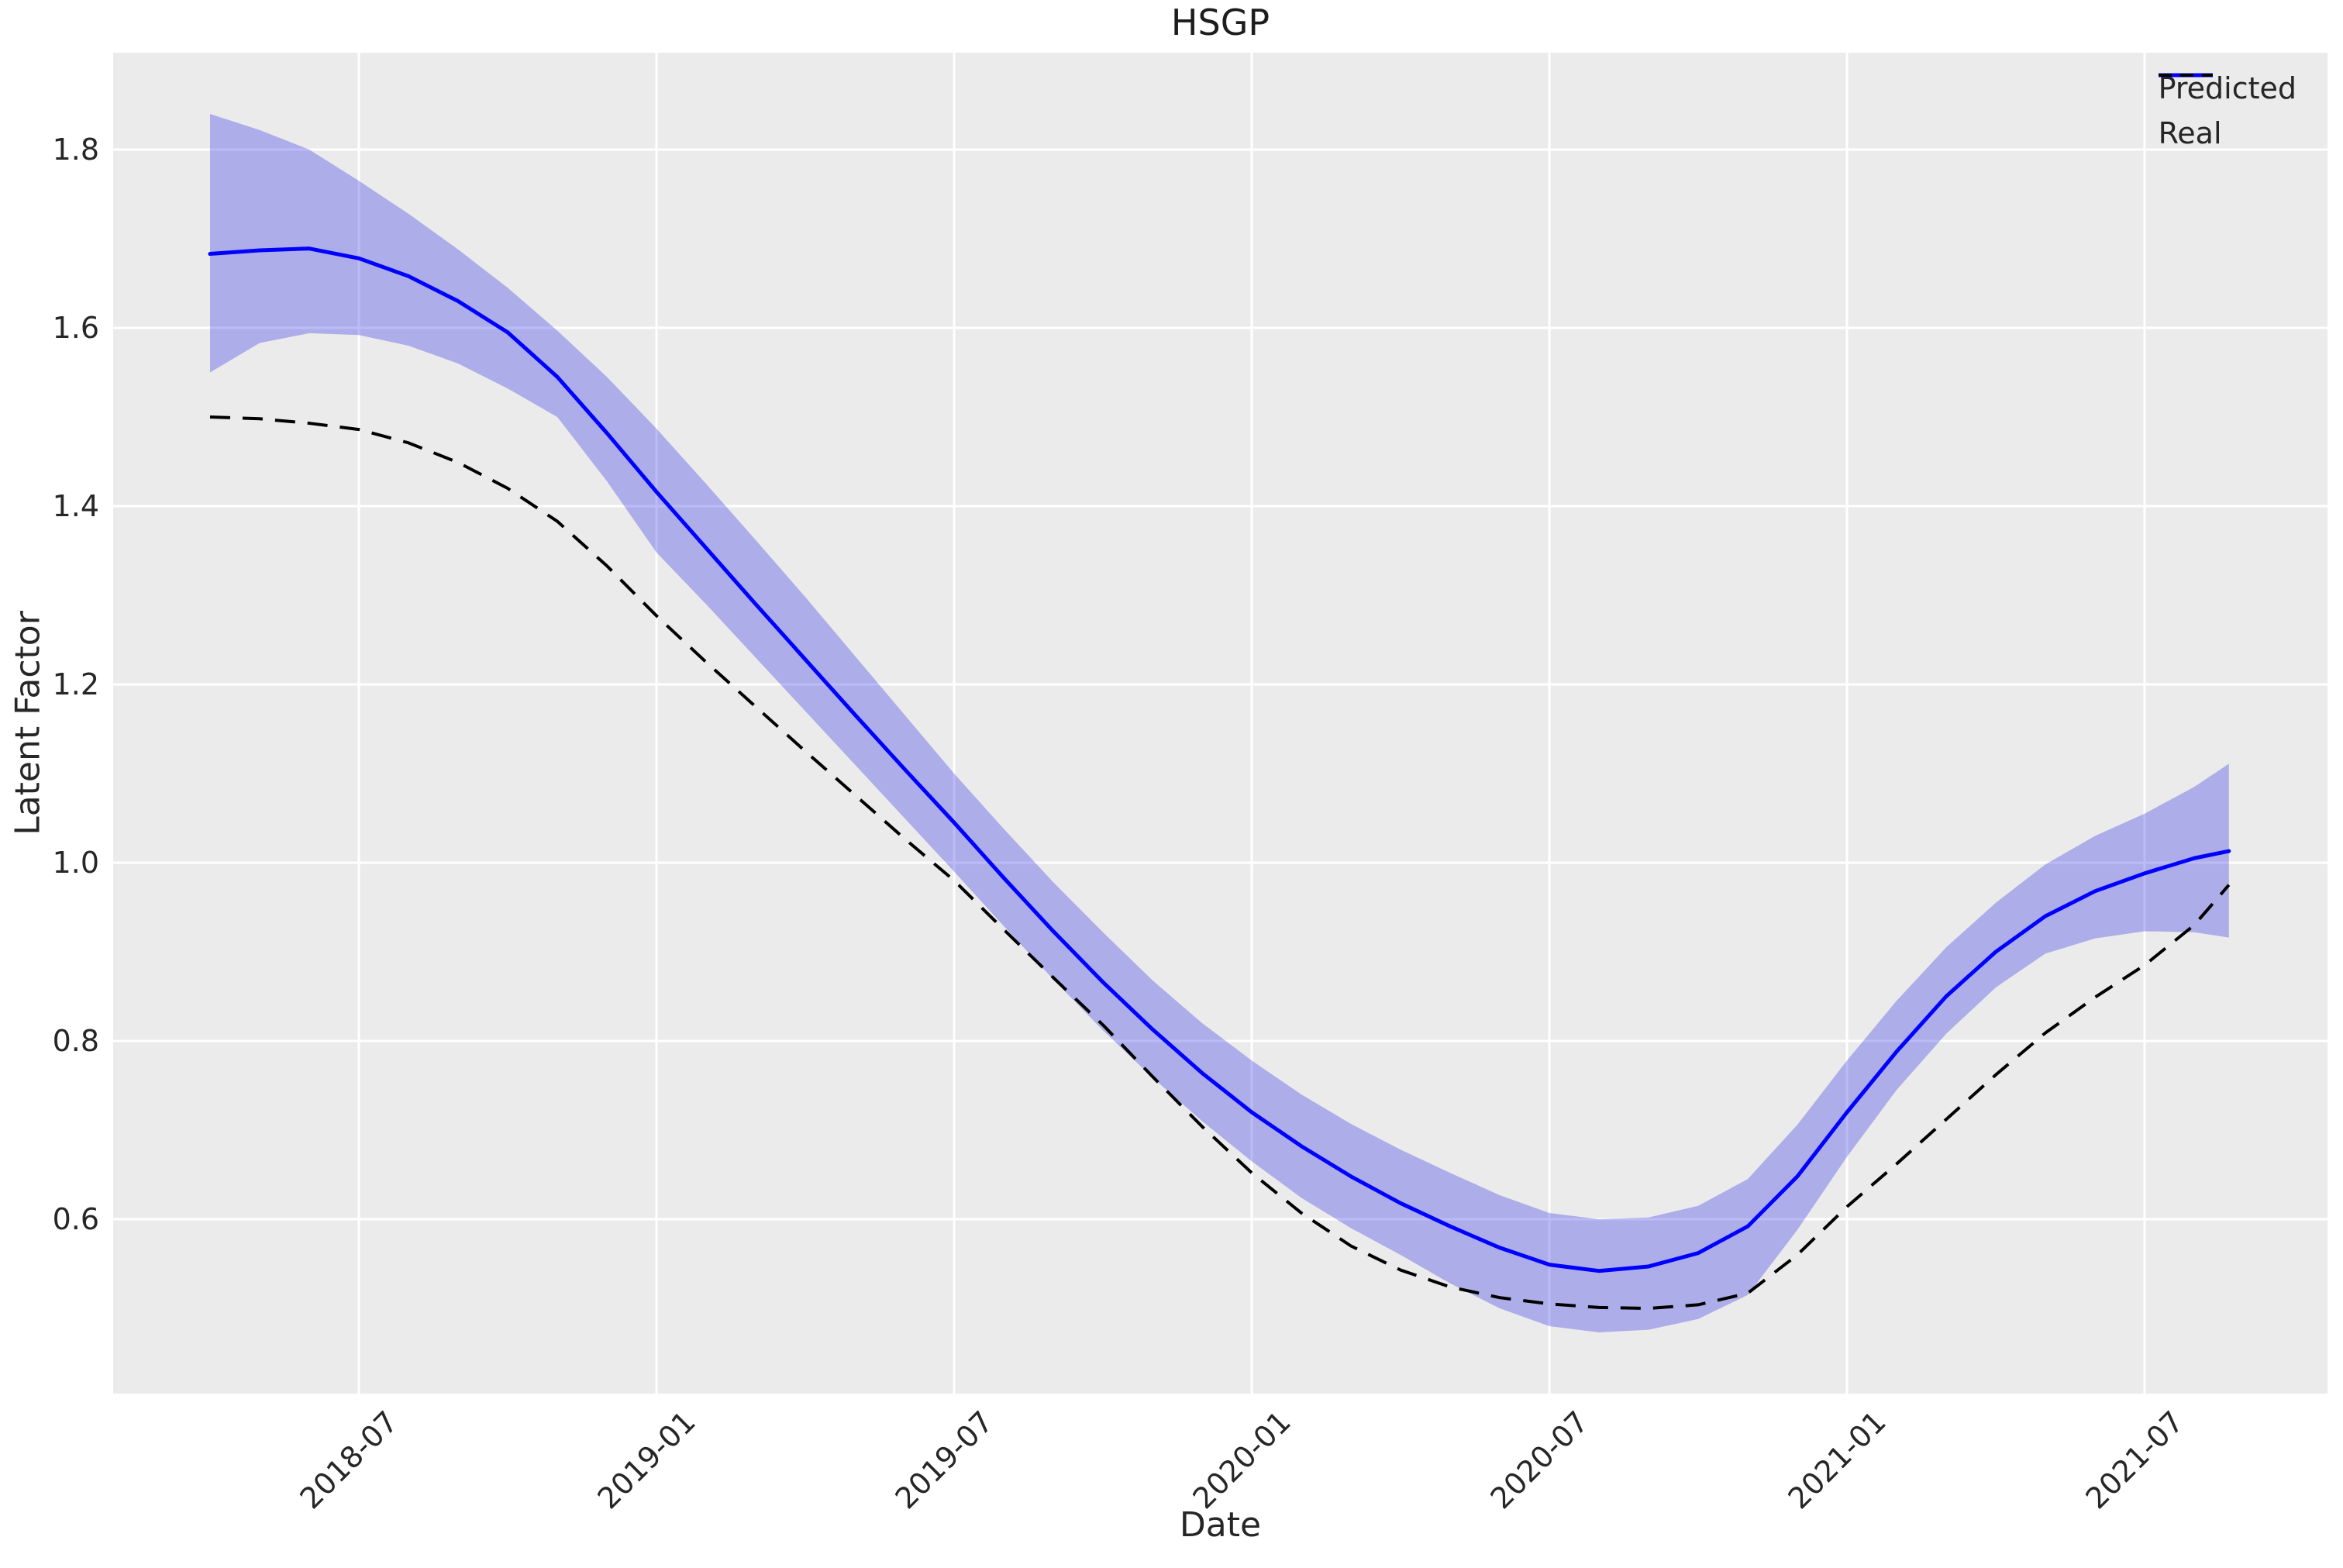  Describe the element at coordinates (1242, 1460) in the screenshot. I see `x-tick-label: 2020-01` at that location.